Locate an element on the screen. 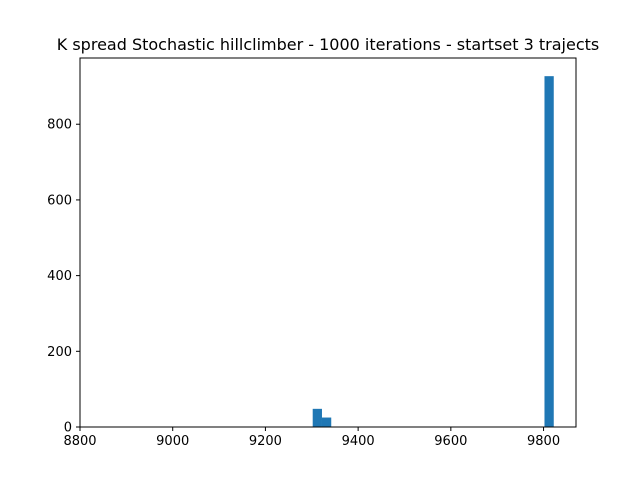 Image resolution: width=640 pixels, height=480 pixels. y-tick-label: 200 is located at coordinates (59, 352).